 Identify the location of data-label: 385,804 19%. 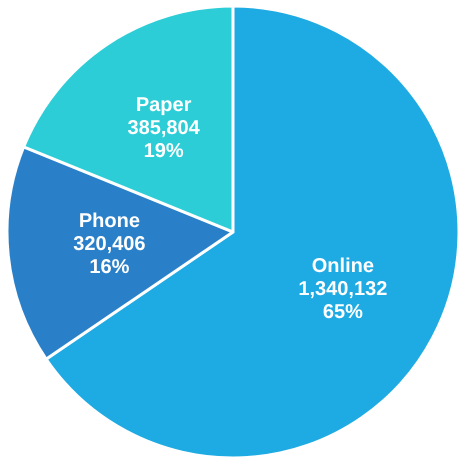
(164, 139).